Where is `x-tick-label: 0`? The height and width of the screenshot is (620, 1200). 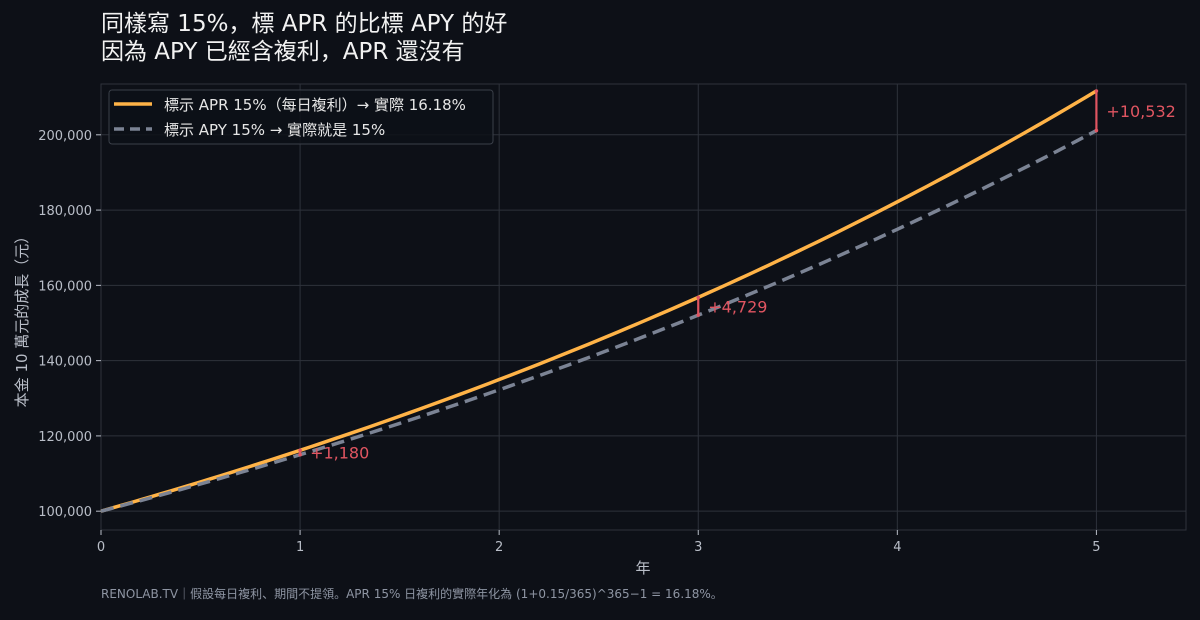 x-tick-label: 0 is located at coordinates (101, 547).